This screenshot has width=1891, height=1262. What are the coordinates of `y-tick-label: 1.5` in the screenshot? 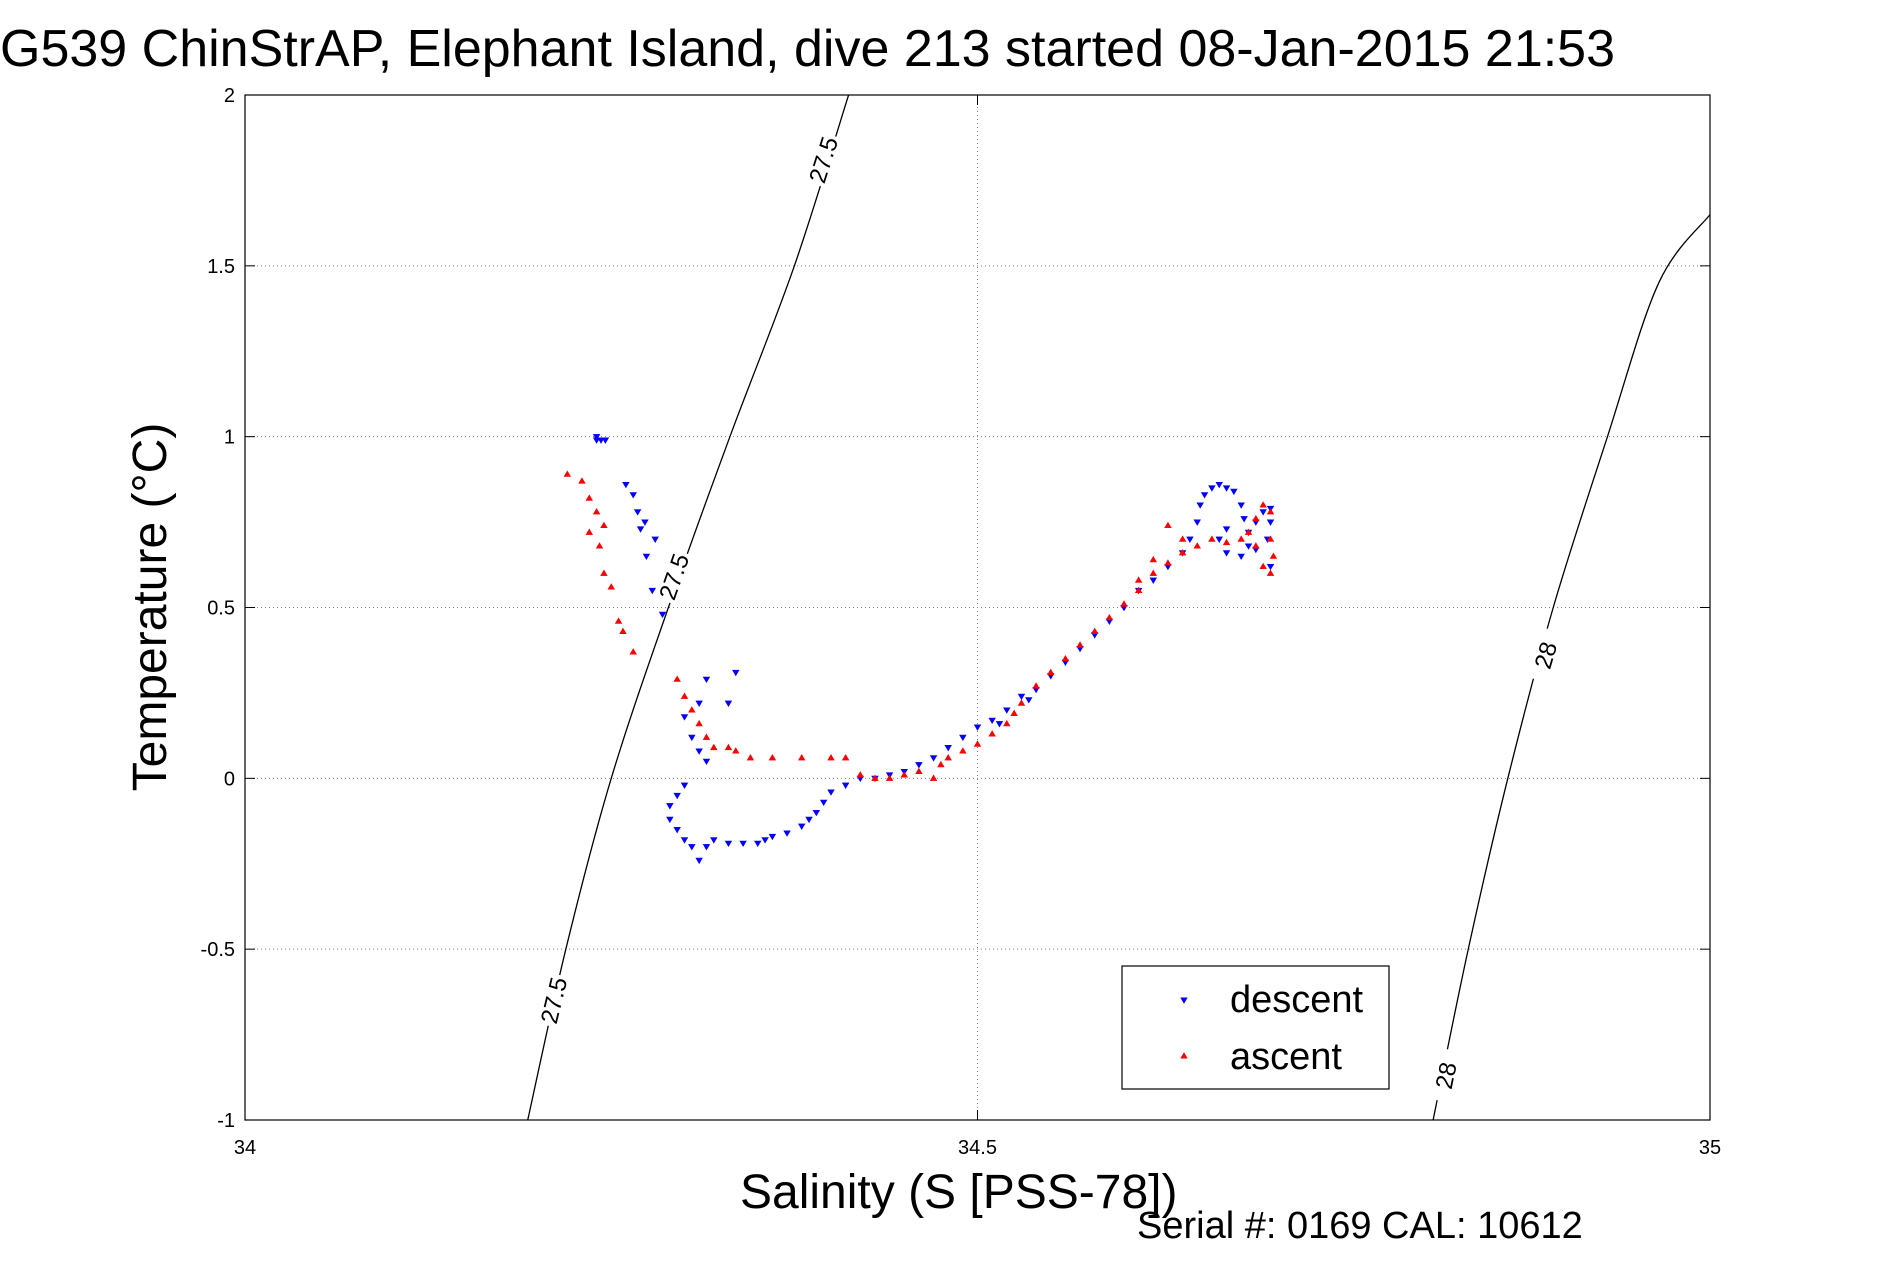 It's located at (221, 267).